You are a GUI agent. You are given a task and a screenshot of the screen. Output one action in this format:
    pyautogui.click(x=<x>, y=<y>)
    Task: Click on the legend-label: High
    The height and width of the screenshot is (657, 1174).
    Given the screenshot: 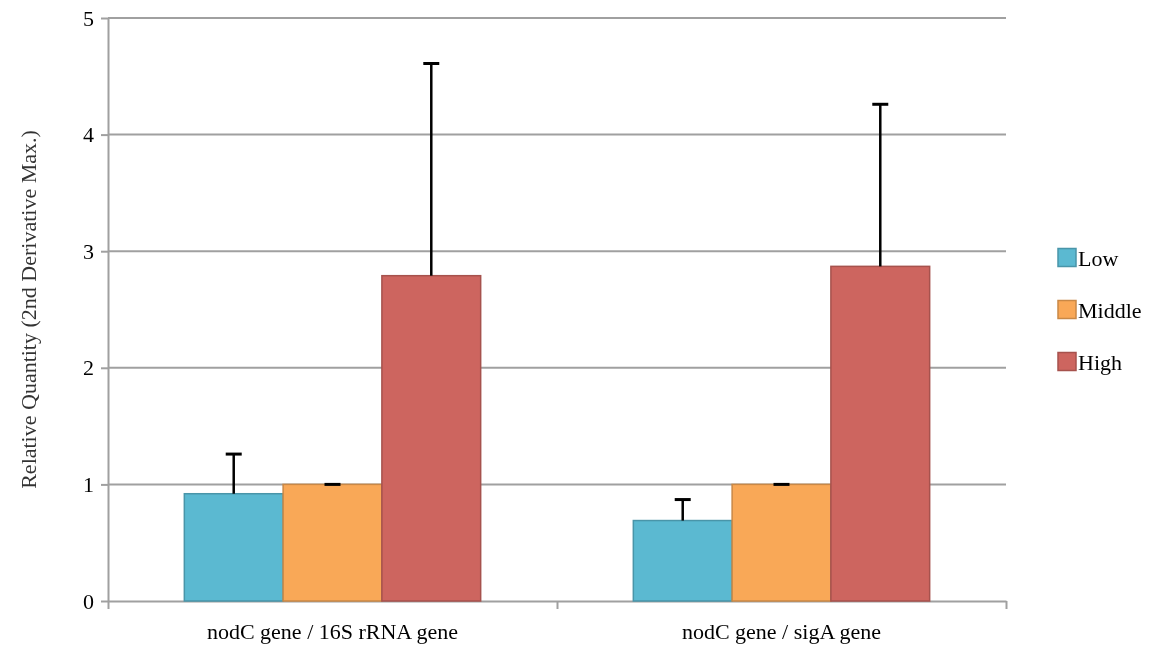 What is the action you would take?
    pyautogui.click(x=1100, y=362)
    